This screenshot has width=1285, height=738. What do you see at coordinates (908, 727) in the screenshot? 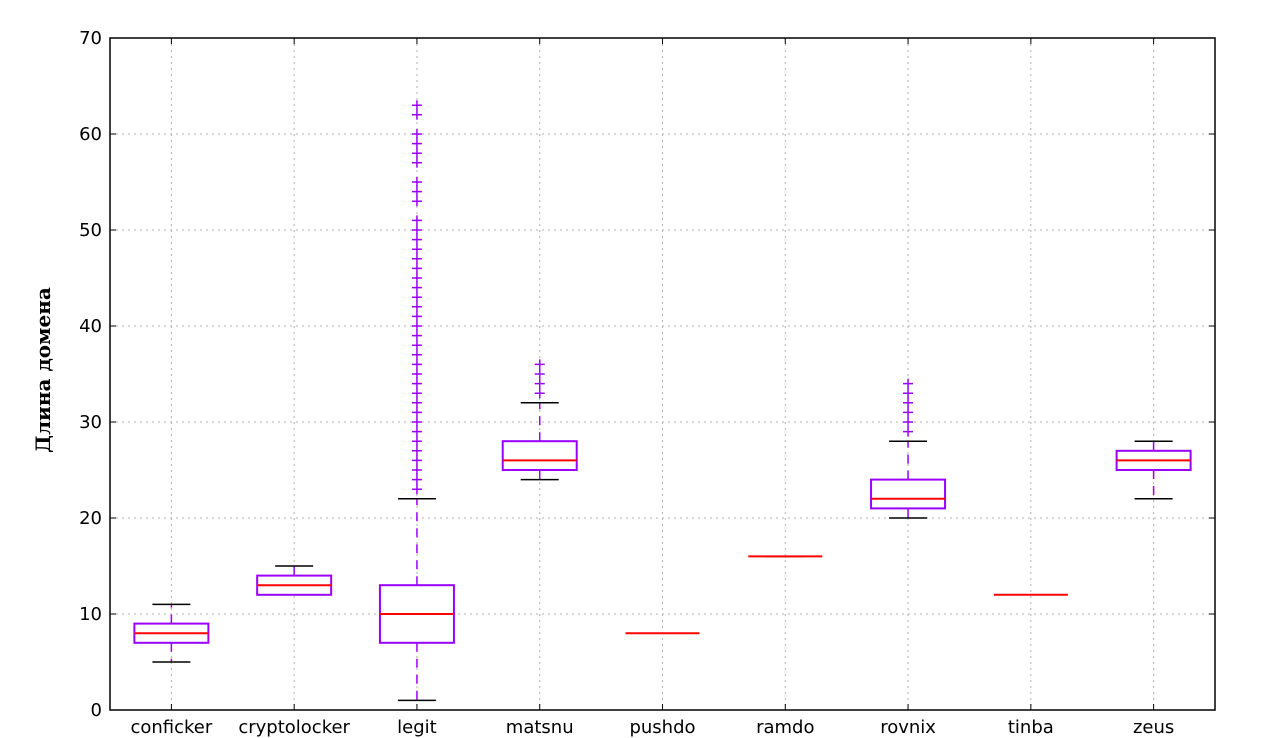
I see `x-tick-label-rovnix: rovnix` at bounding box center [908, 727].